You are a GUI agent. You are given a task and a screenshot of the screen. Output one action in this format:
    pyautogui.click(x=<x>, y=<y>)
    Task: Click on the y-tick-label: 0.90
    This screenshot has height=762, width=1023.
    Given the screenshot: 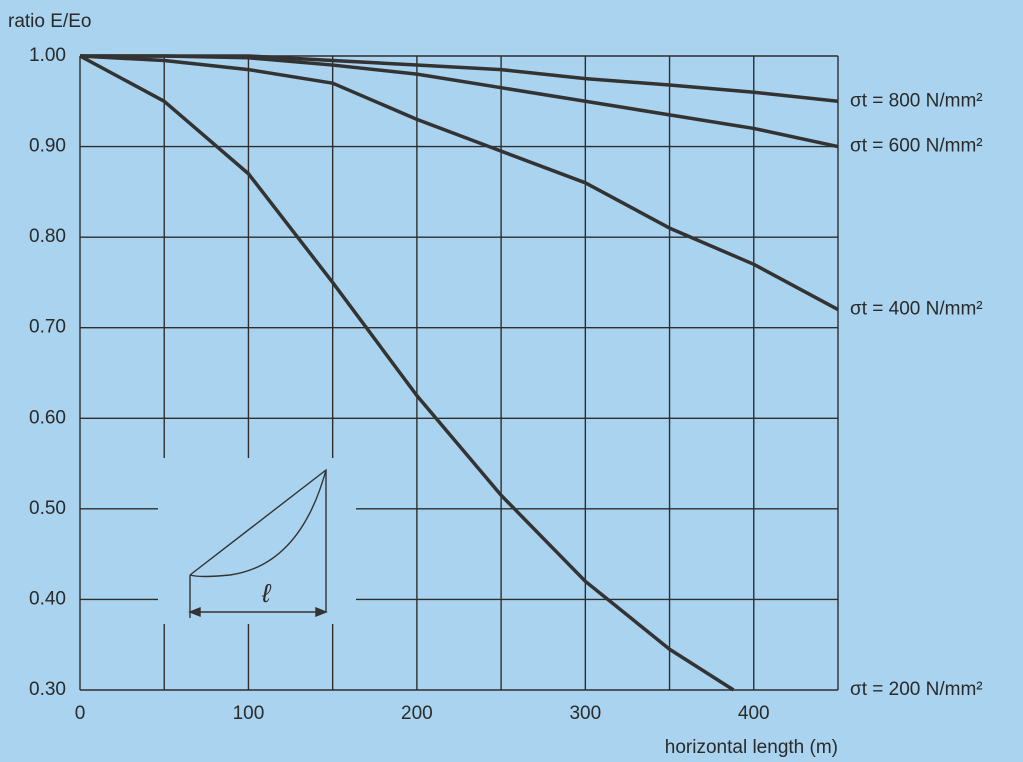 What is the action you would take?
    pyautogui.click(x=47, y=146)
    